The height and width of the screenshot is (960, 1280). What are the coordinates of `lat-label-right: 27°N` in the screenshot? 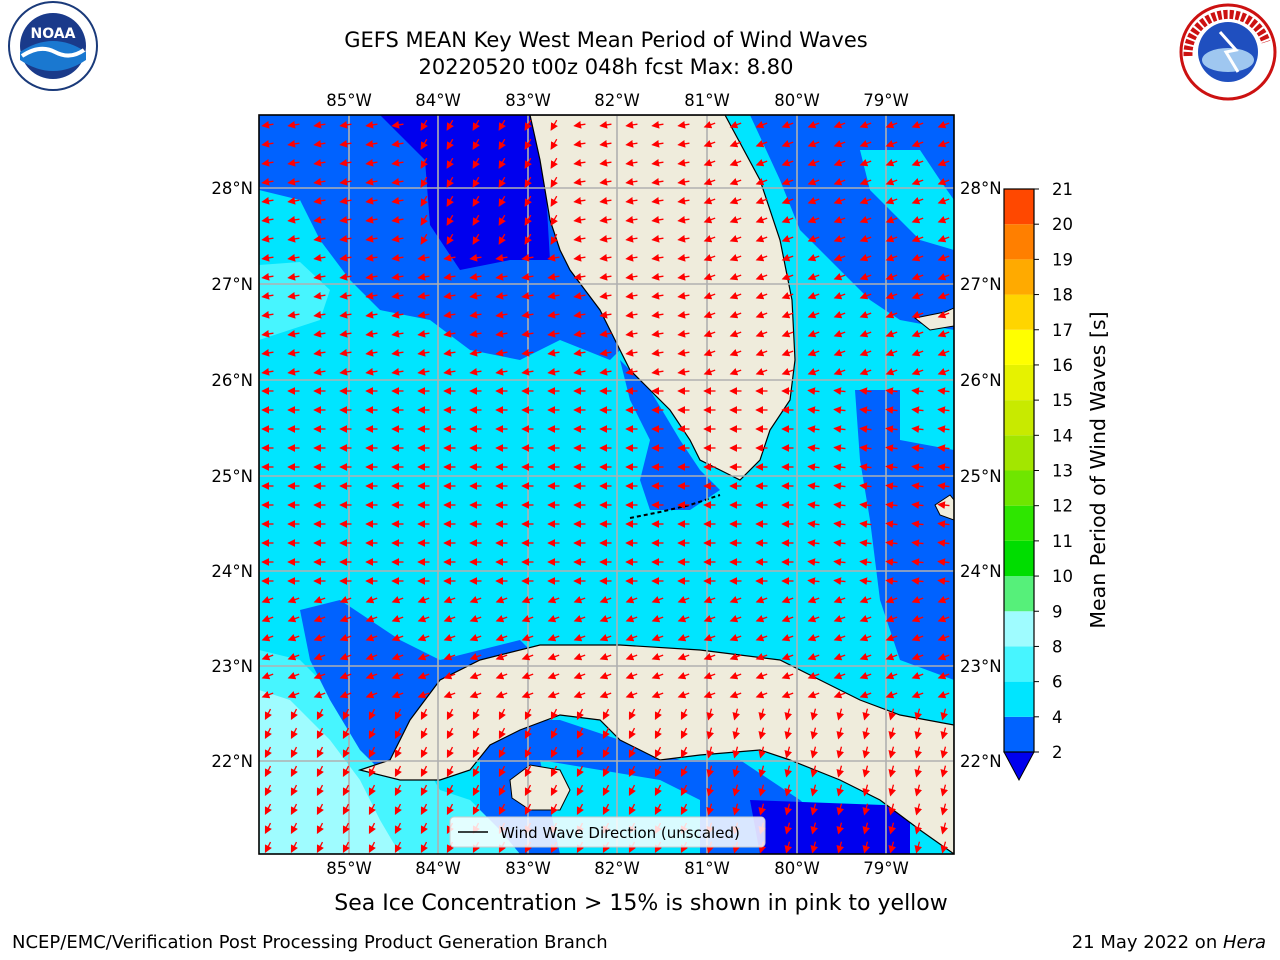 It's located at (981, 284).